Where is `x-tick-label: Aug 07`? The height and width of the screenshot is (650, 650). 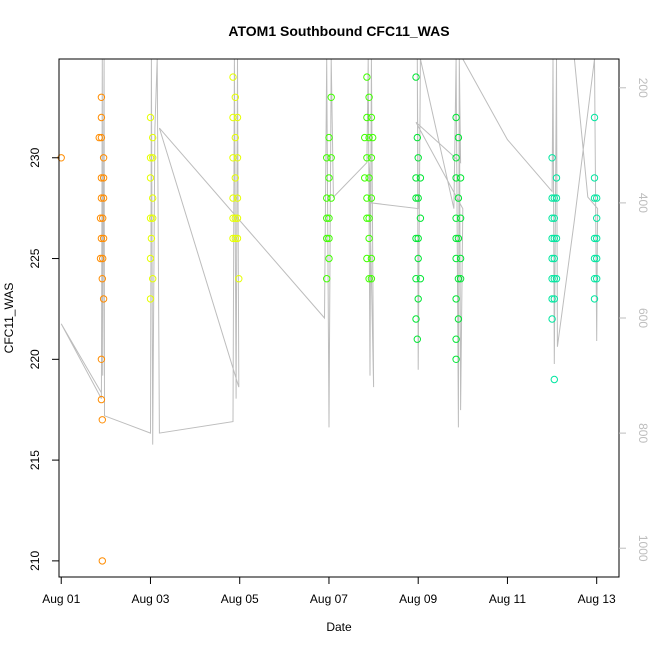 x-tick-label: Aug 07 is located at coordinates (329, 599).